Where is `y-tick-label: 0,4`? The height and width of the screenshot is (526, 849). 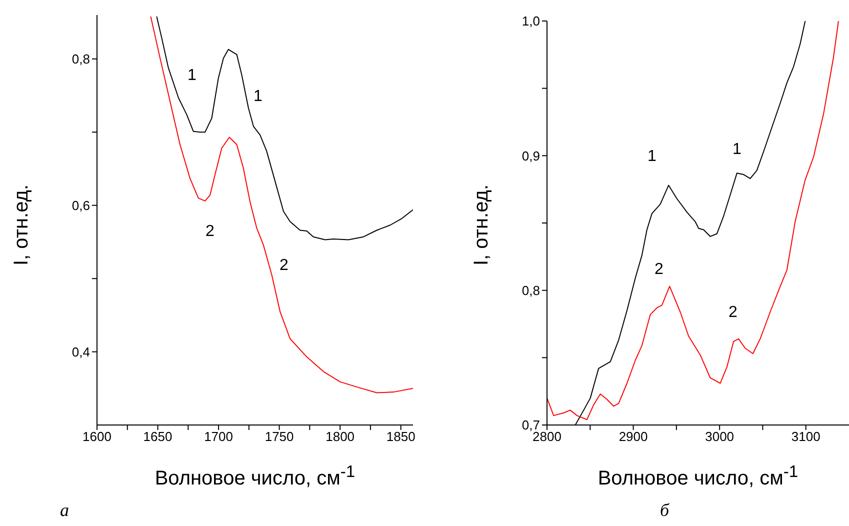
y-tick-label: 0,4 is located at coordinates (81, 352).